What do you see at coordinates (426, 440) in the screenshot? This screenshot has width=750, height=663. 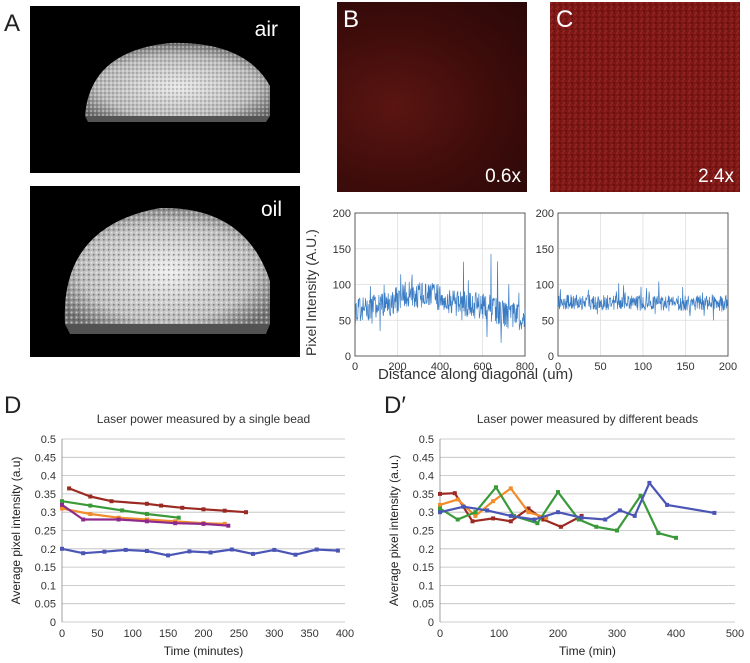 I see `dprime-ytick-label: 0.5` at bounding box center [426, 440].